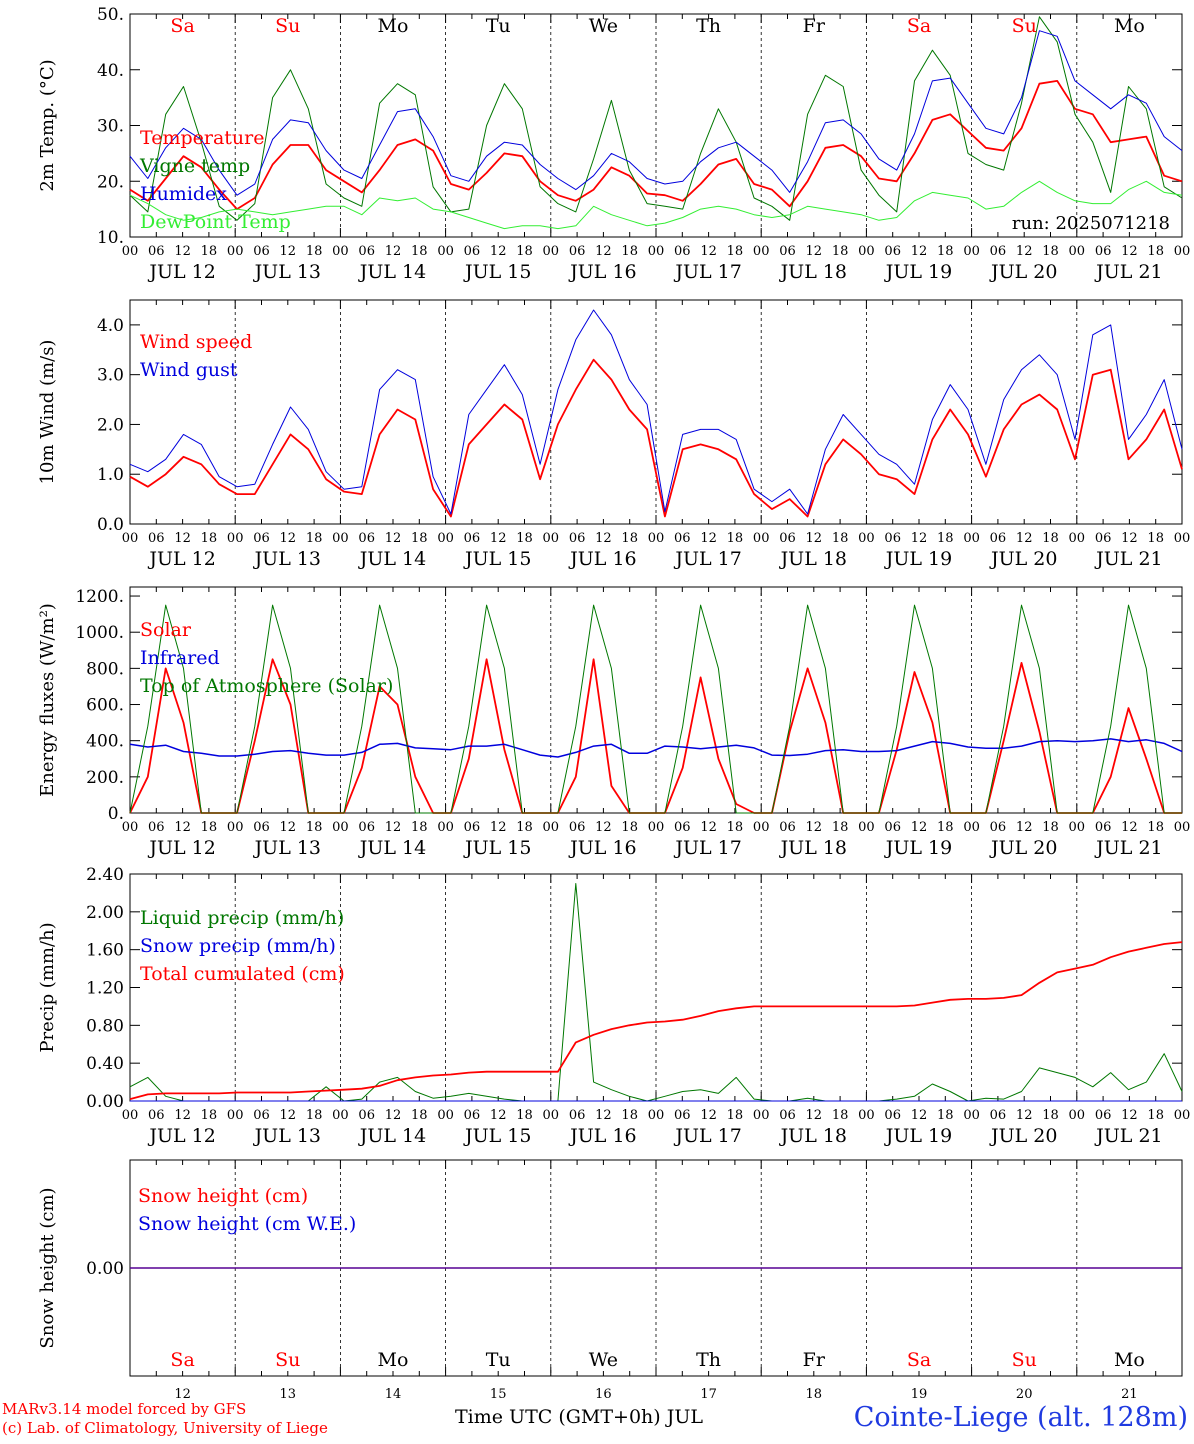  What do you see at coordinates (181, 272) in the screenshot?
I see `date-label: JUL 12` at bounding box center [181, 272].